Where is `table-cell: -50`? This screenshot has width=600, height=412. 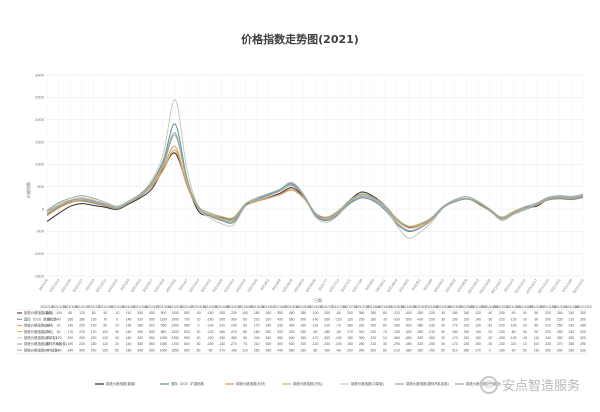 table-cell: -50 is located at coordinates (338, 332).